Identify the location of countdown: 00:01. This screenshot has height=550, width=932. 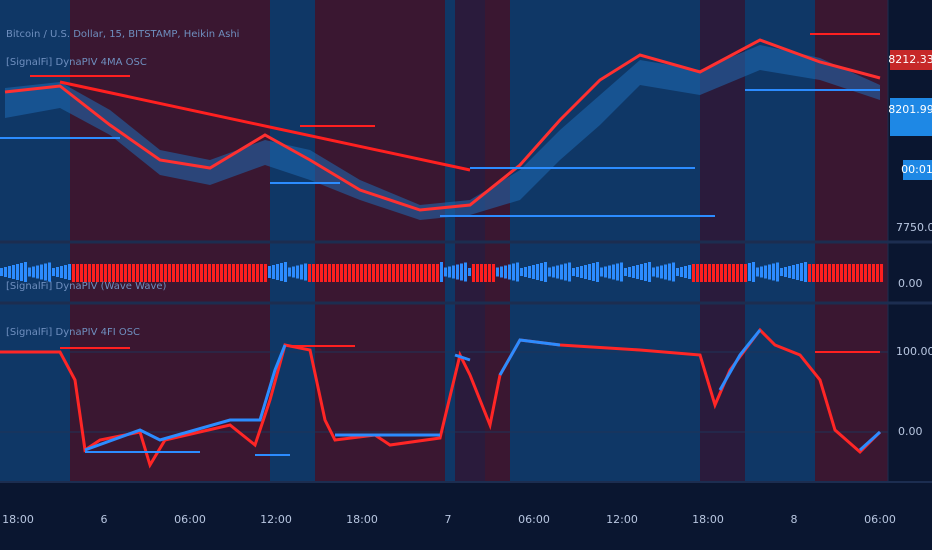
(916, 169).